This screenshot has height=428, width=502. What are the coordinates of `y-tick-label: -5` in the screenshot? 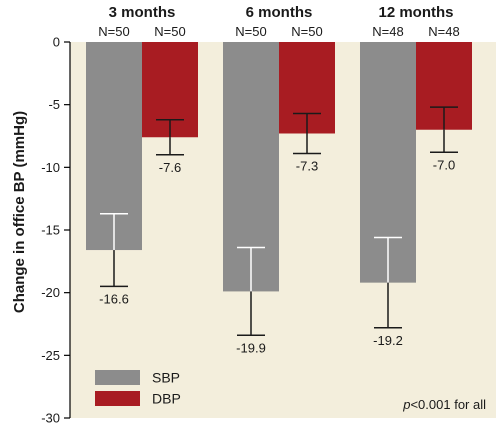 It's located at (54, 104).